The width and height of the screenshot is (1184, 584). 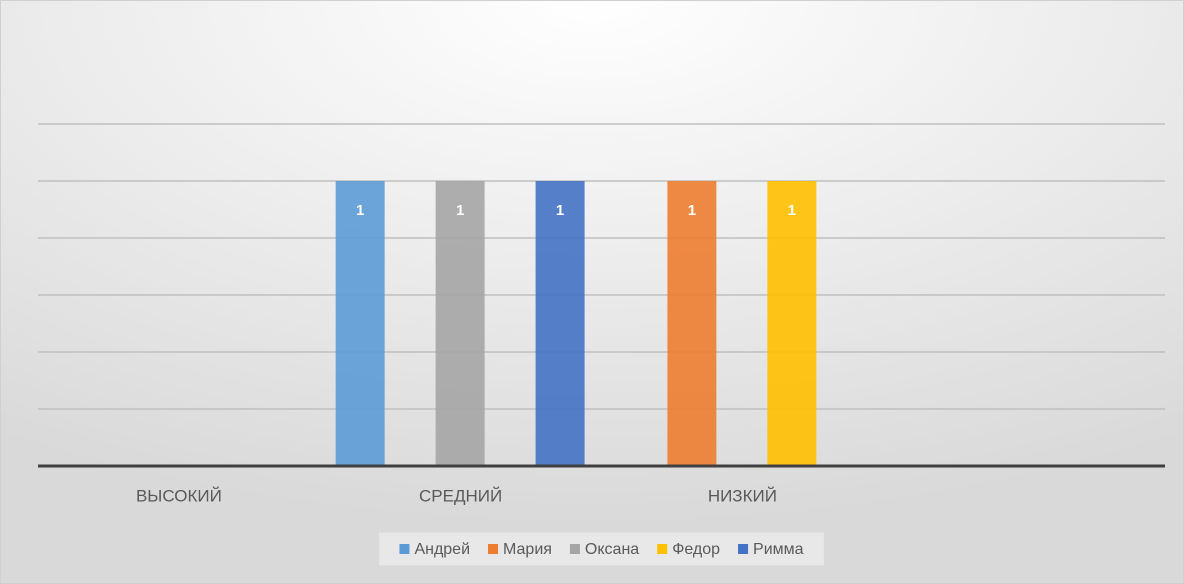 I want to click on legend-label: Оксана, so click(x=612, y=549).